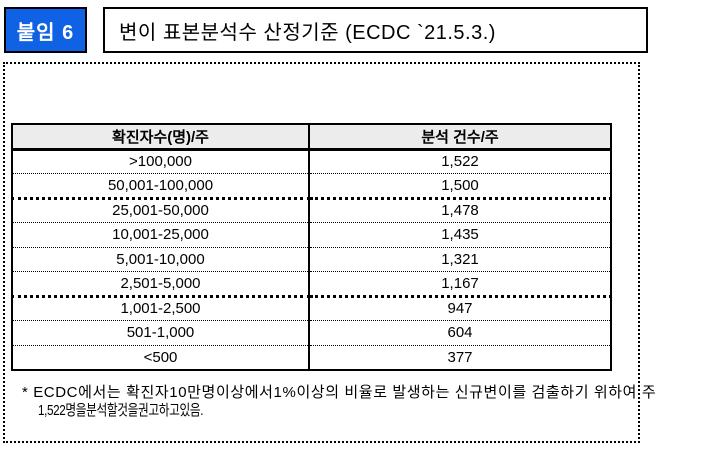  I want to click on analyses-cell: 1,522, so click(460, 162).